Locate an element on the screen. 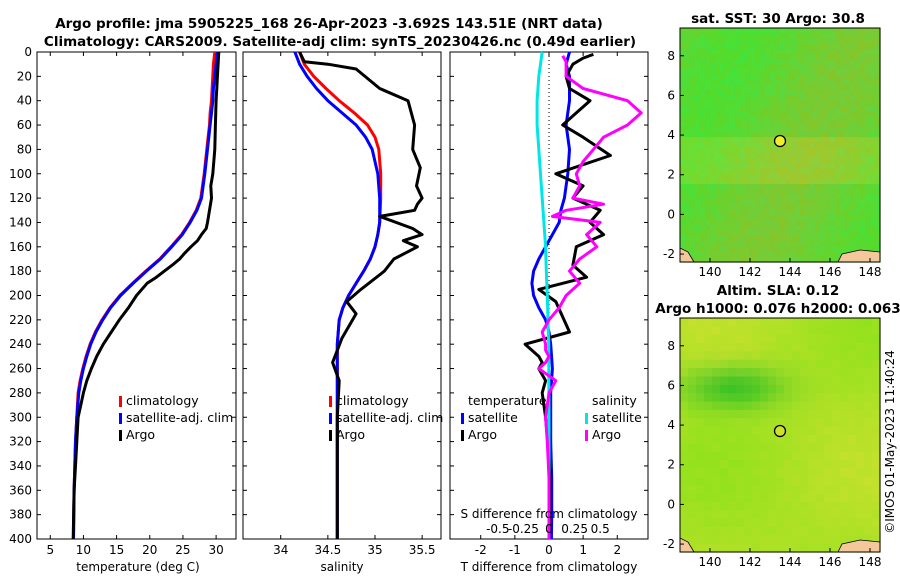 Image resolution: width=900 pixels, height=580 pixels. imos-watermark: ©IMOS 01-May-2023 11:40:24 is located at coordinates (890, 442).